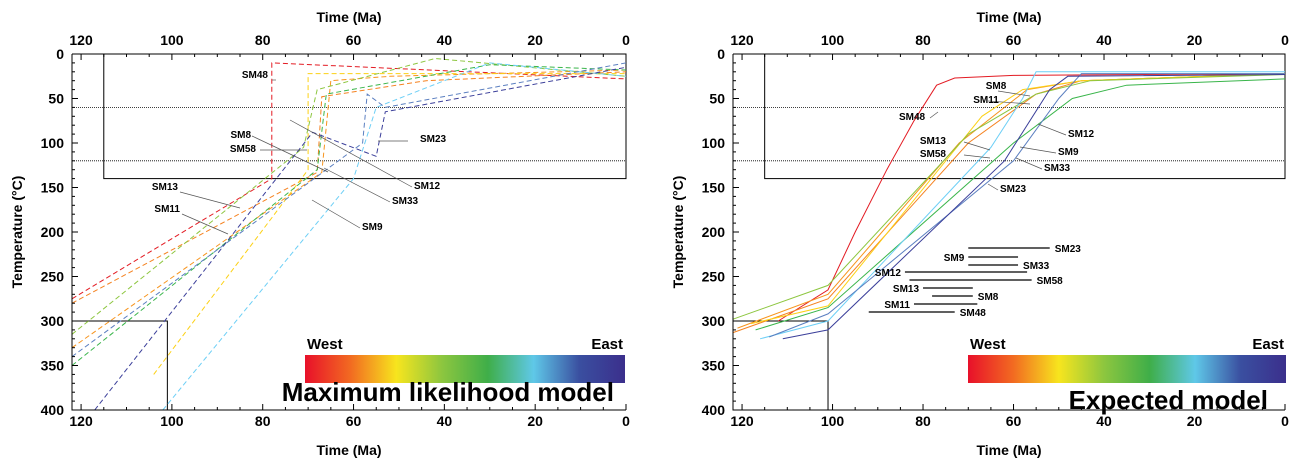 Image resolution: width=1296 pixels, height=463 pixels. I want to click on x-axis-title-bottom: Time (Ma), so click(1008, 450).